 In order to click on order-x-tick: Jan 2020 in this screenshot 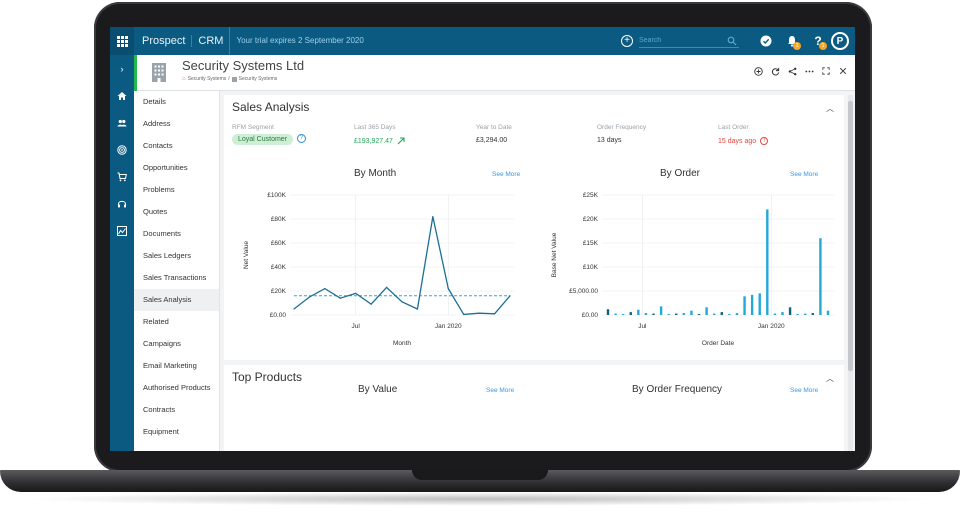, I will do `click(771, 326)`.